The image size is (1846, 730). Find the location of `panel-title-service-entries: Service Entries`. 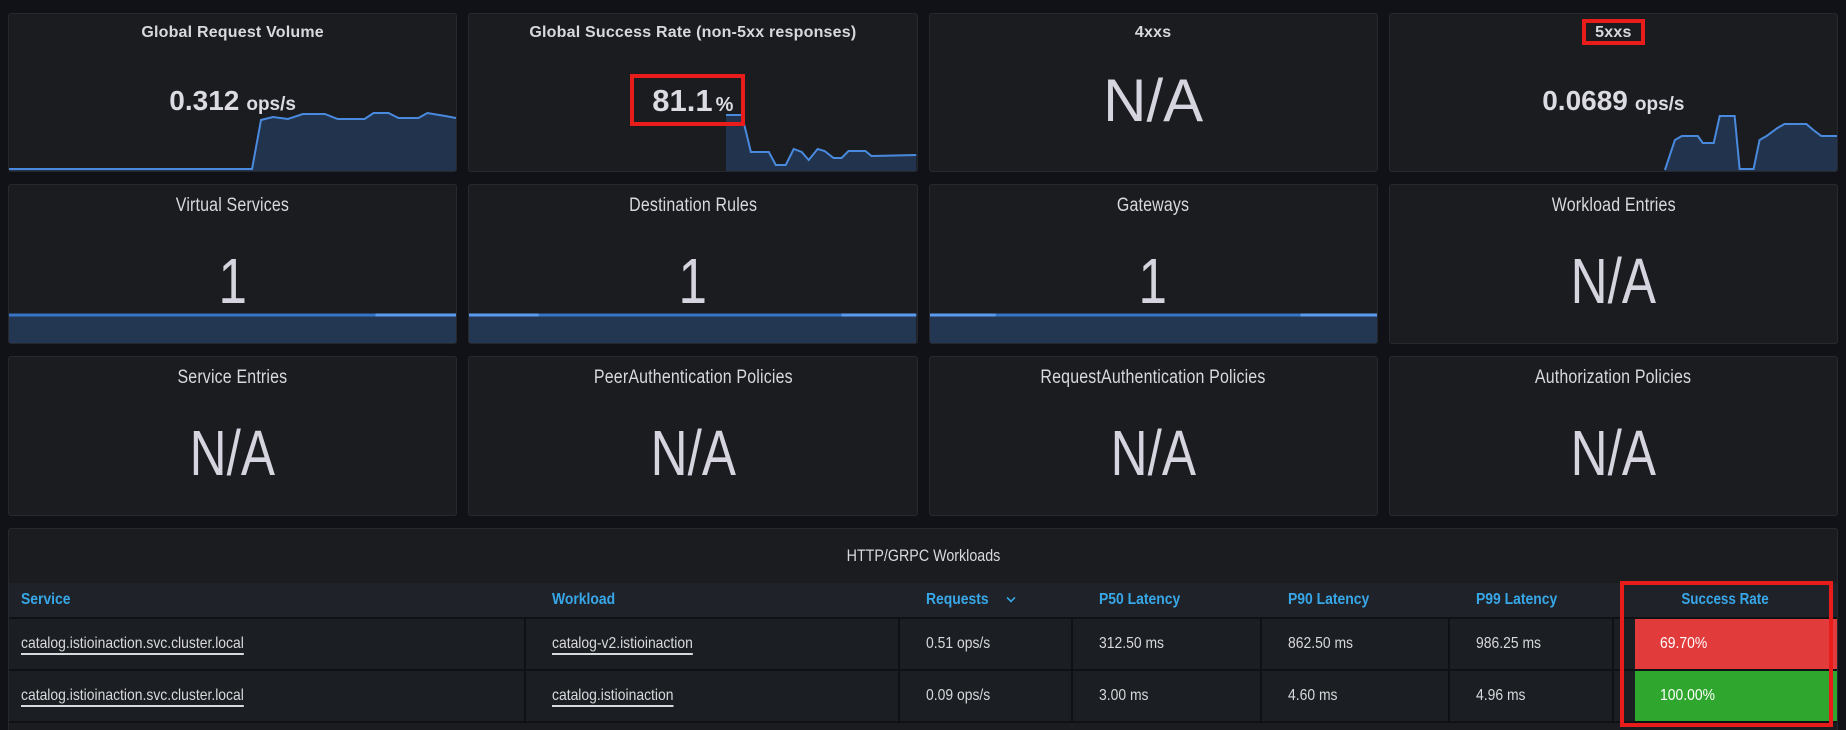

panel-title-service-entries: Service Entries is located at coordinates (232, 377).